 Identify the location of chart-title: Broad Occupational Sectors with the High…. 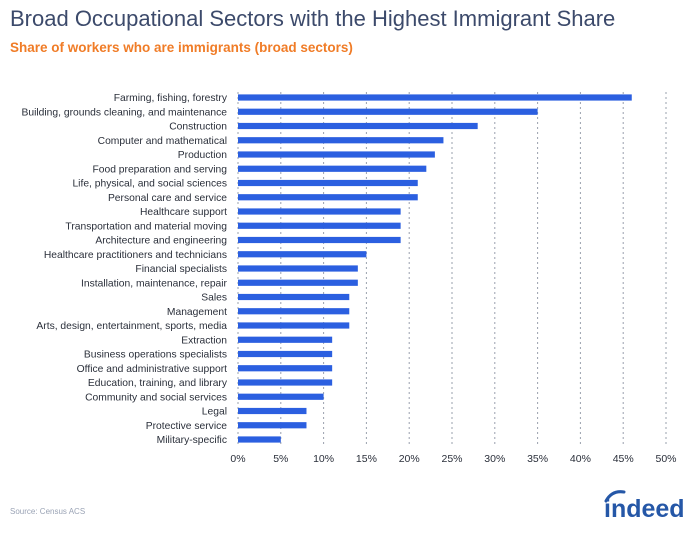
(313, 18).